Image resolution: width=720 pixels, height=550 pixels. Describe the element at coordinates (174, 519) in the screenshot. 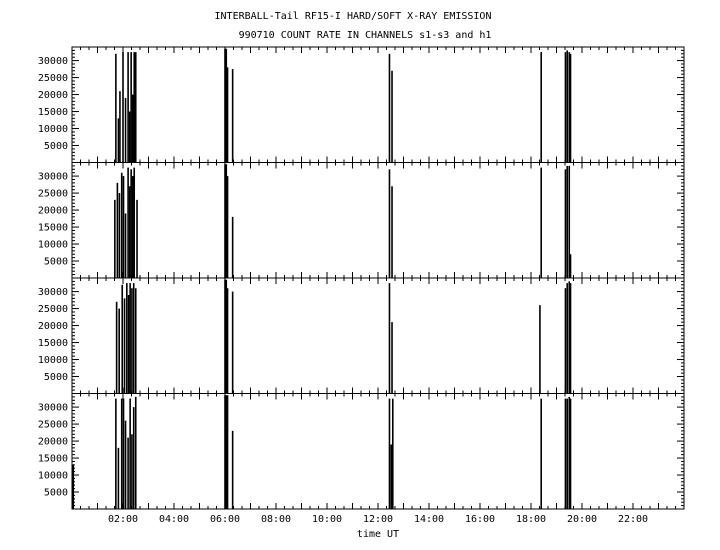

I see `x-tick-label: 04:00` at that location.